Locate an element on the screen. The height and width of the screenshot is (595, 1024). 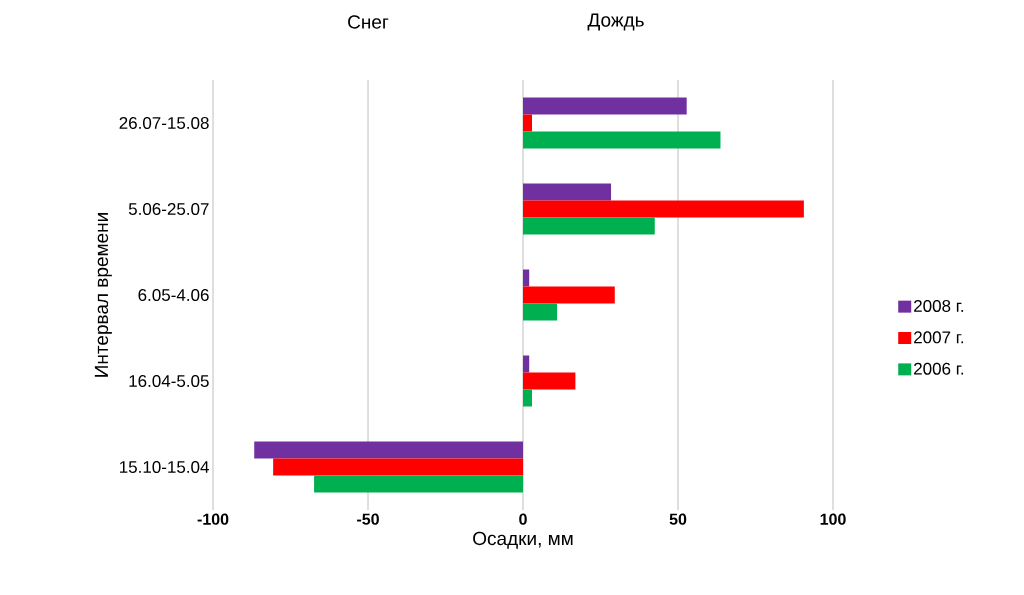
y-tick-label: 6.05-4.06 is located at coordinates (173, 295).